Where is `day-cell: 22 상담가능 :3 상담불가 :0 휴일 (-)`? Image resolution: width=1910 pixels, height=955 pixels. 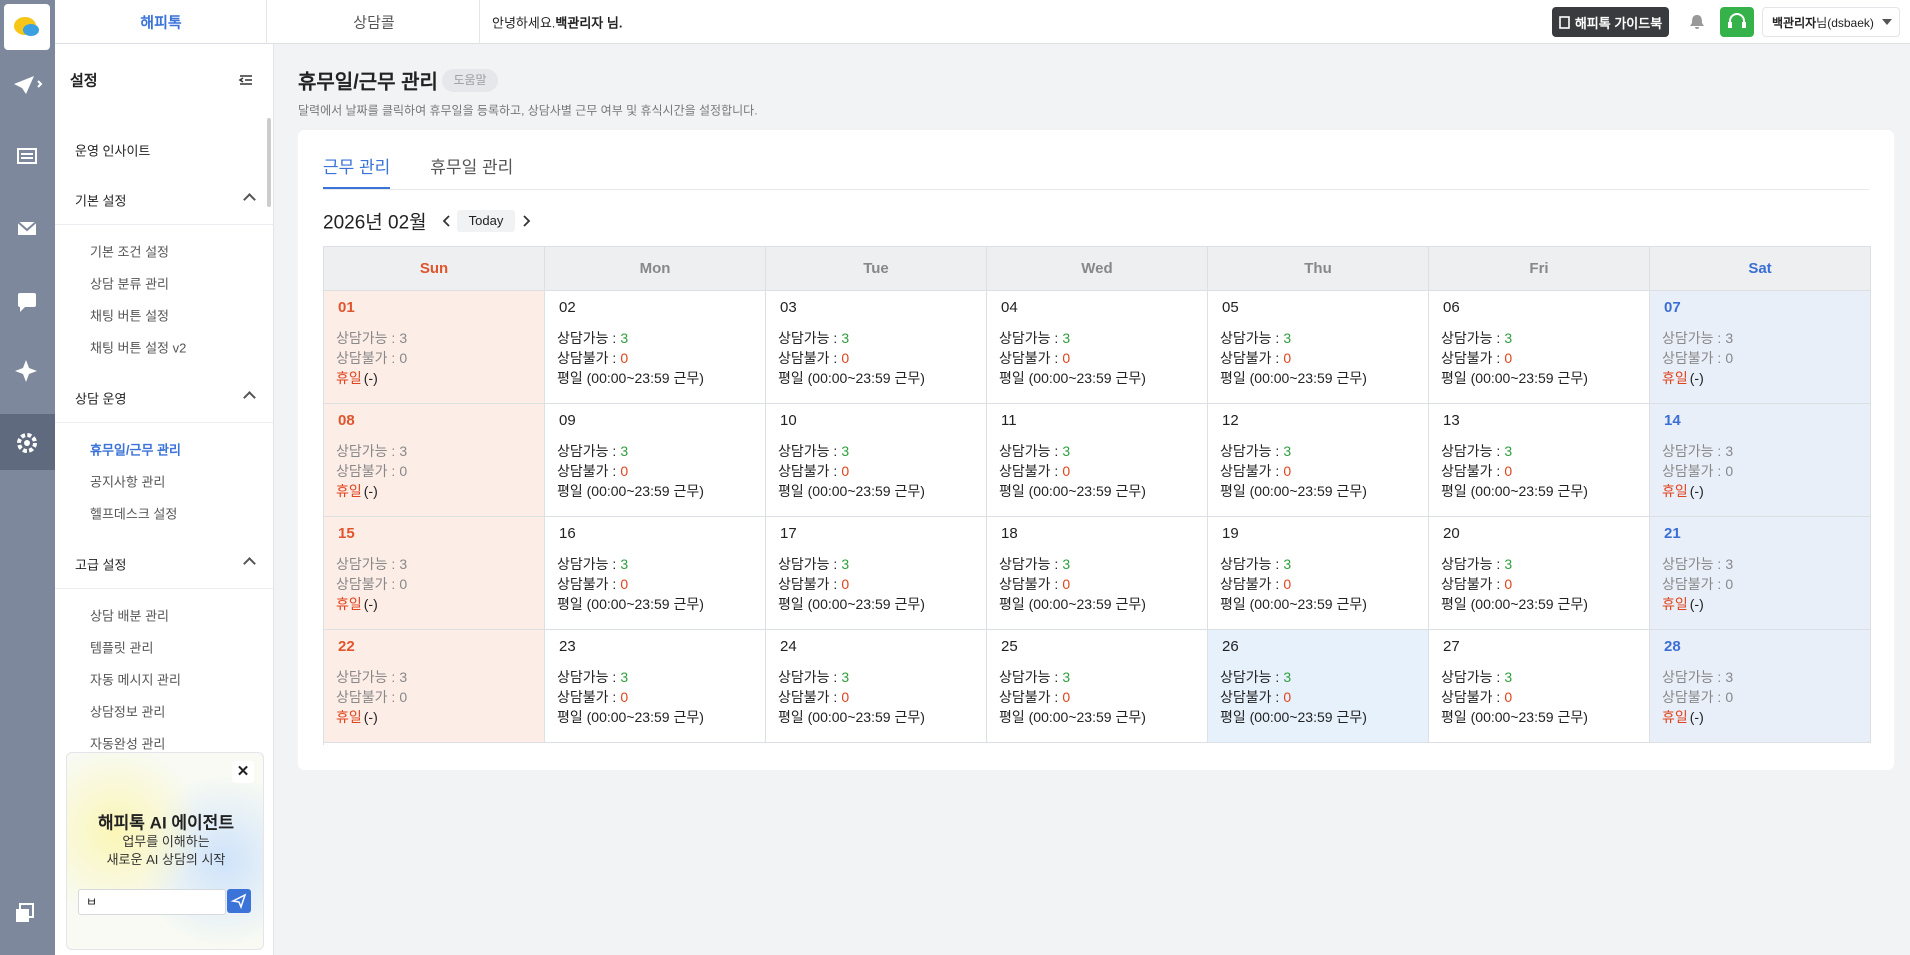 day-cell: 22 상담가능 :3 상담불가 :0 휴일 (-) is located at coordinates (434, 686).